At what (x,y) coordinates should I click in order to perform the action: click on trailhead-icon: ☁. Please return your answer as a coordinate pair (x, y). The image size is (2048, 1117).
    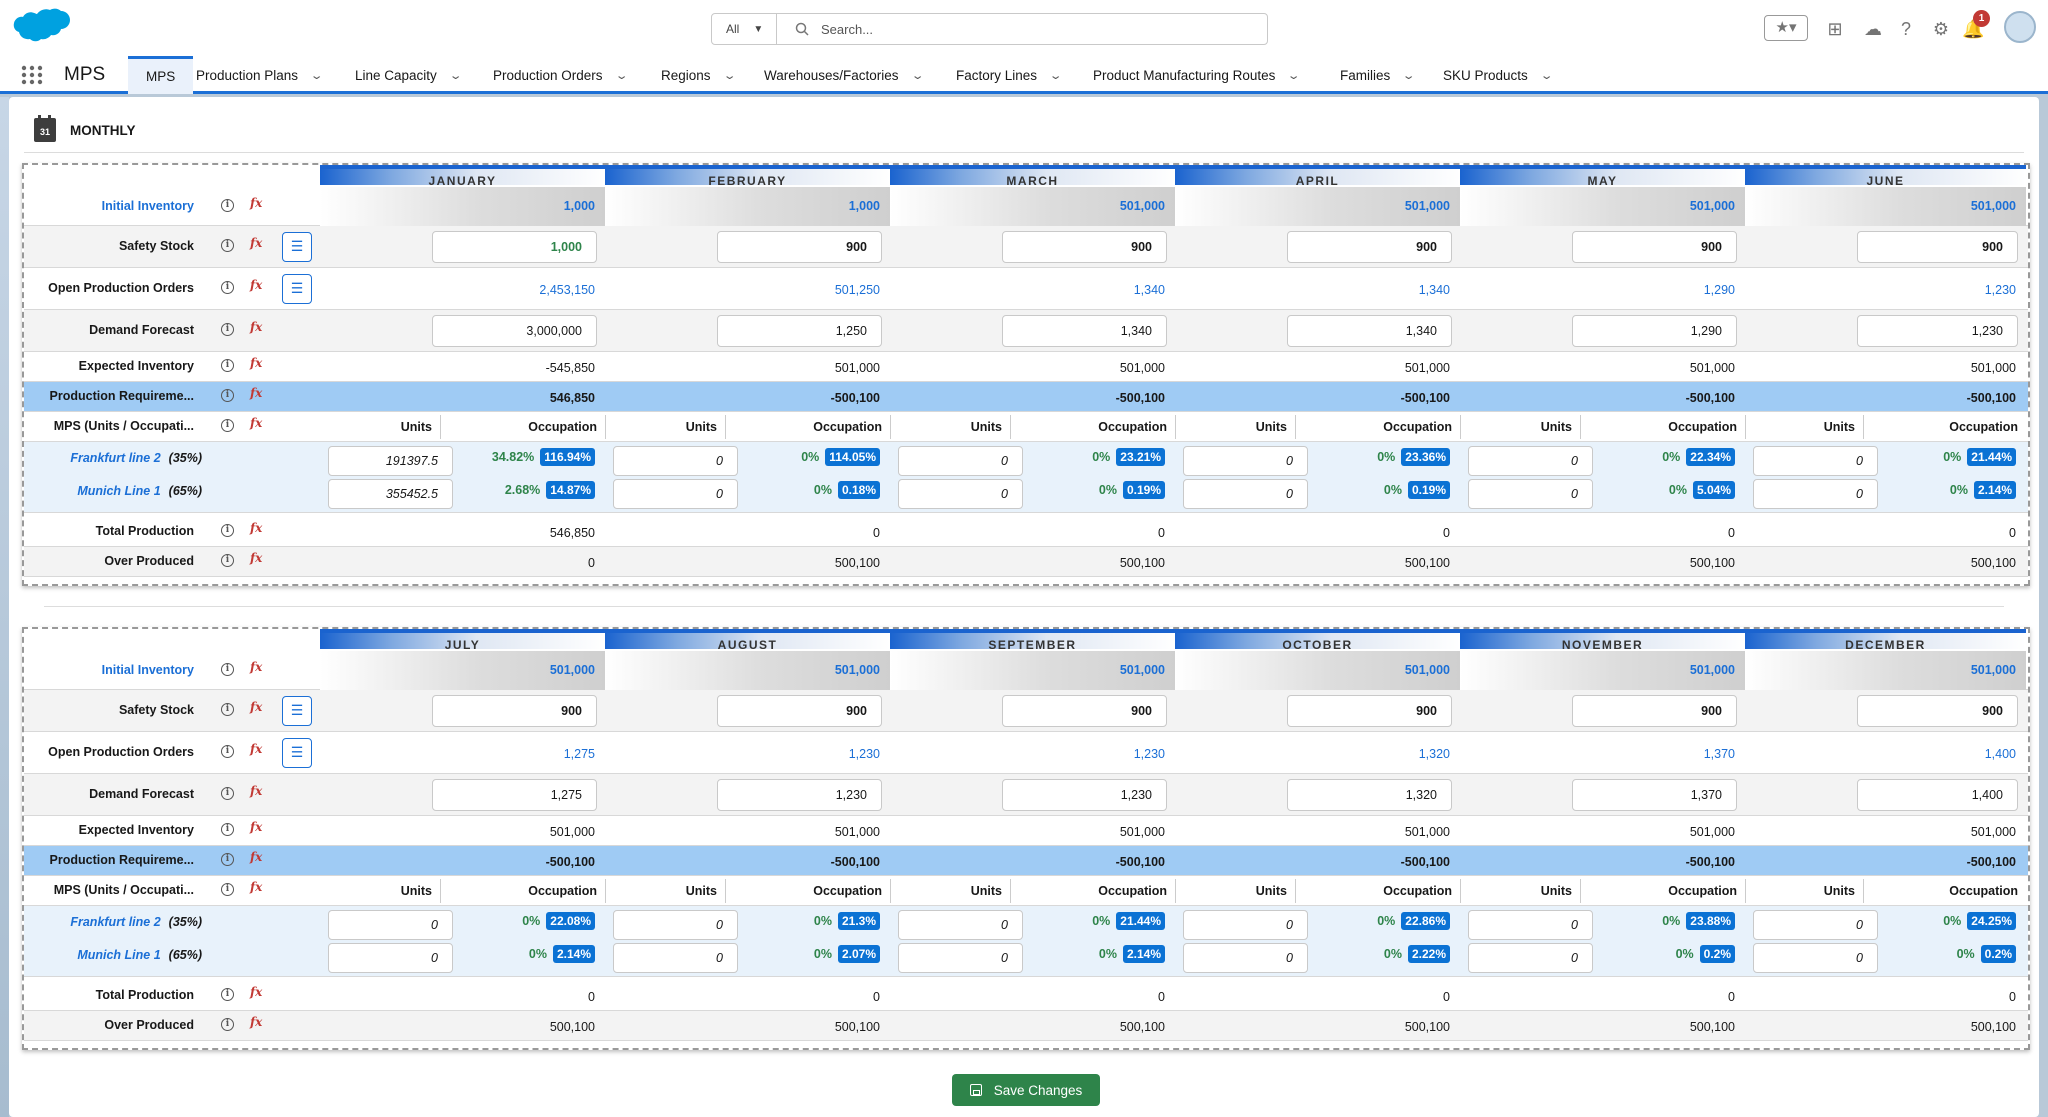
    Looking at the image, I should click on (1873, 29).